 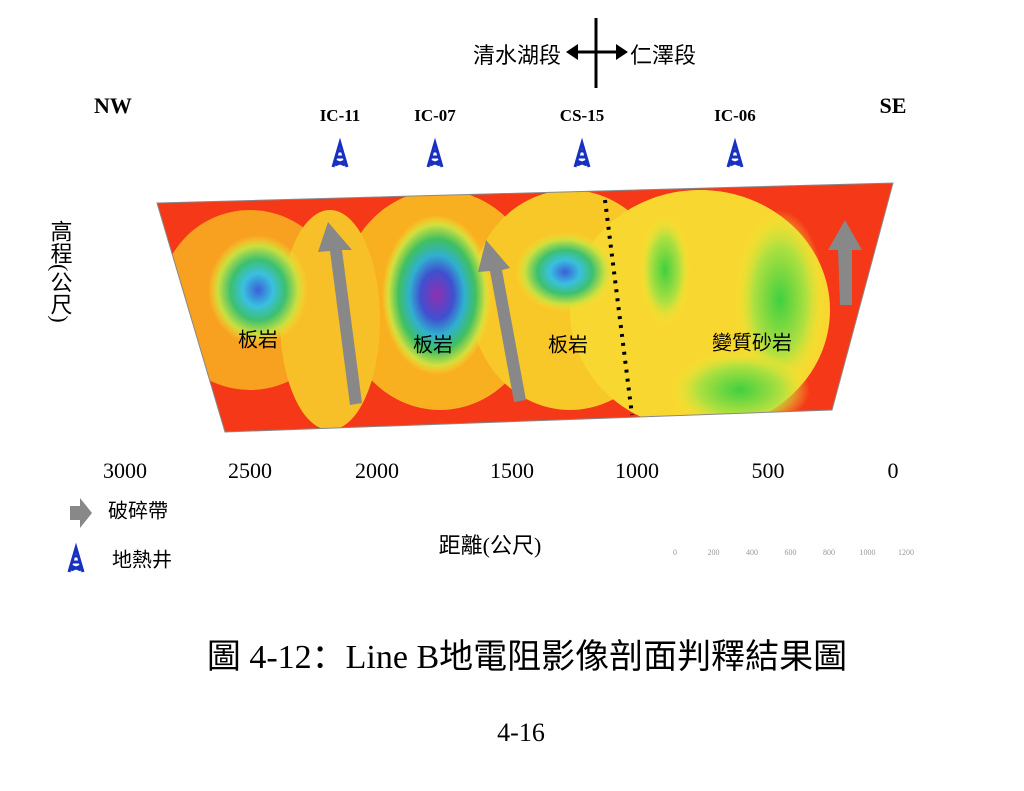 What do you see at coordinates (125, 470) in the screenshot?
I see `x-tick-label: 3000` at bounding box center [125, 470].